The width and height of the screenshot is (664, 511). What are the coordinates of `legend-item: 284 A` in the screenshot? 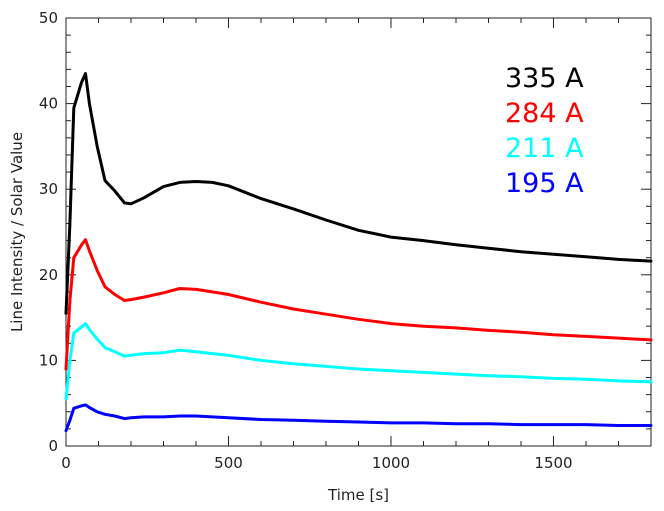 It's located at (544, 113).